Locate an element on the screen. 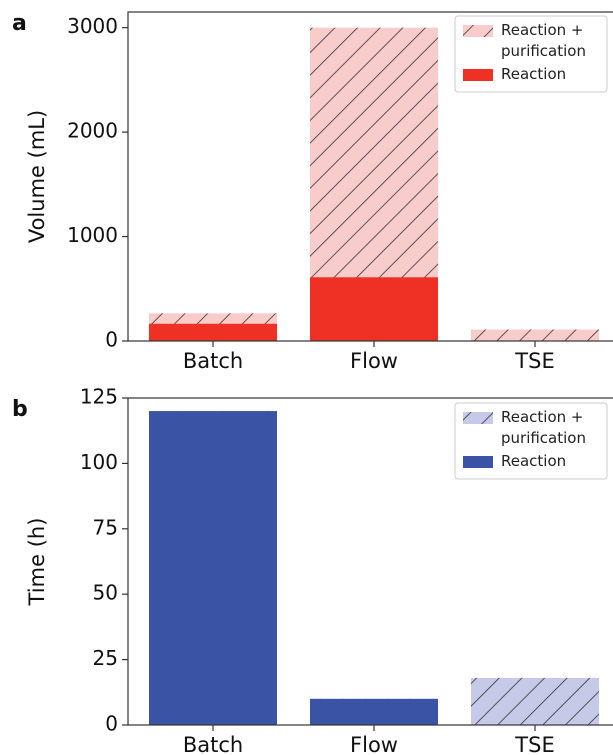  y-axis-label: Time (h) is located at coordinates (37, 562).